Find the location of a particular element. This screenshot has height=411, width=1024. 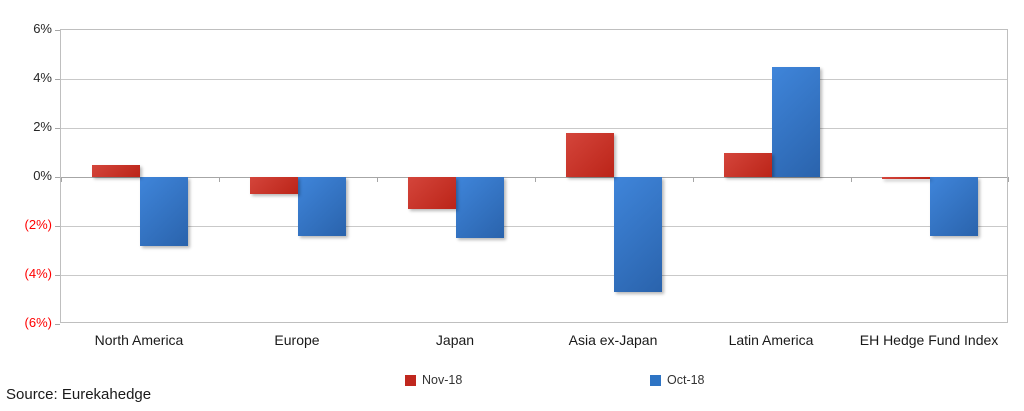

legend-swatch-oct-18-icon is located at coordinates (655, 380).